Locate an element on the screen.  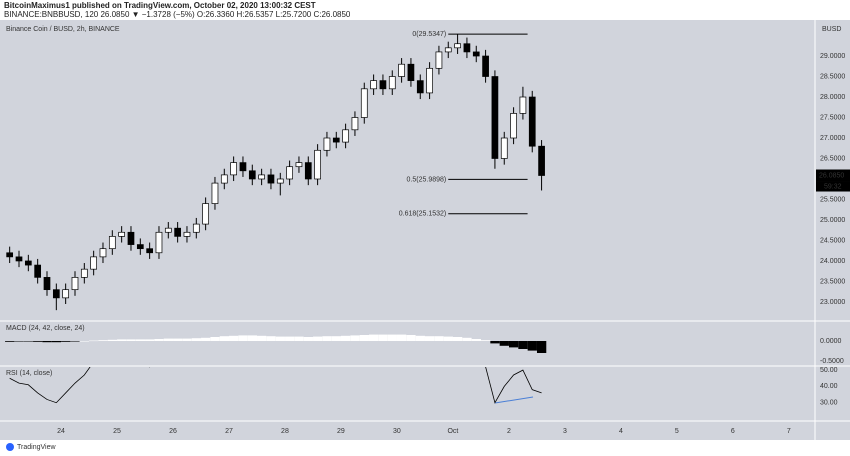
x-tick-label: 28 is located at coordinates (285, 431).